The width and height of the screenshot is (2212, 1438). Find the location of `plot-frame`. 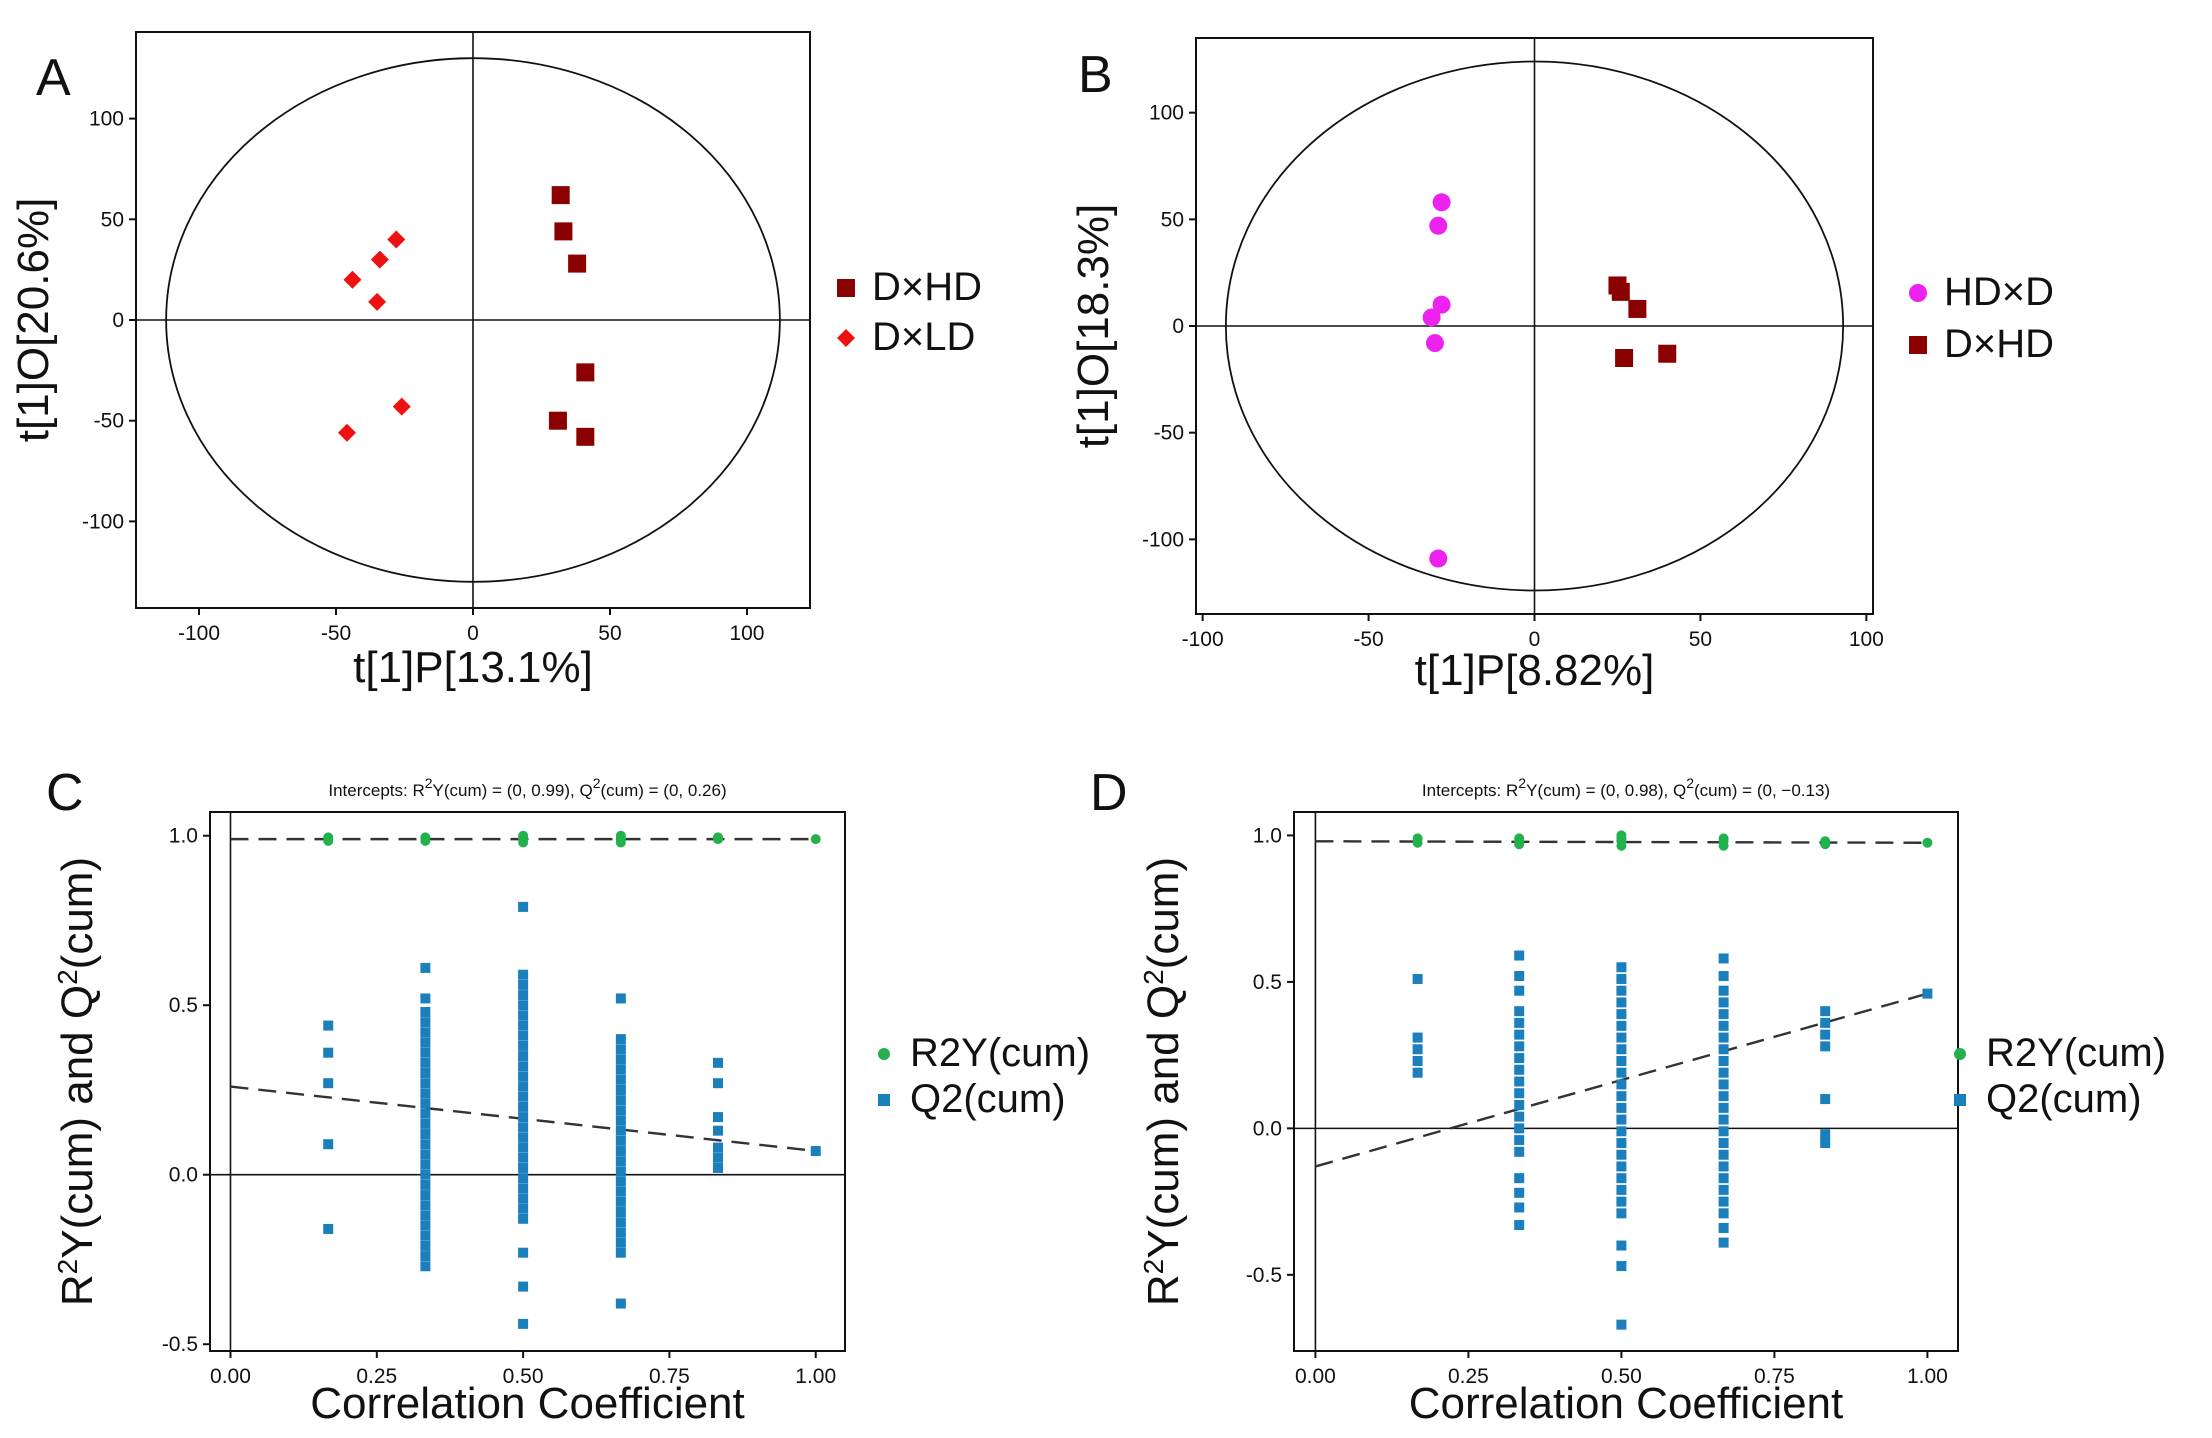

plot-frame is located at coordinates (527, 1081).